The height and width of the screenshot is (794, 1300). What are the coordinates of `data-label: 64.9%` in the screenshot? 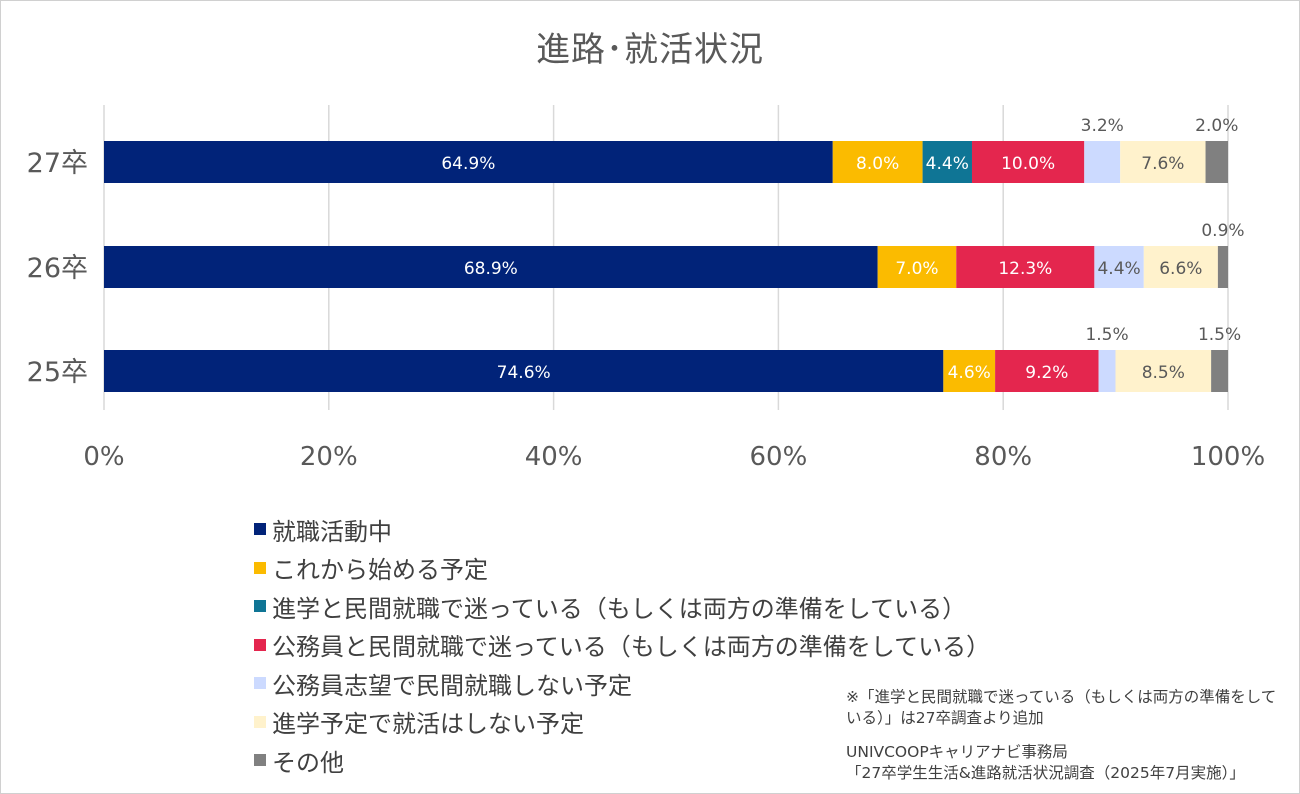 It's located at (468, 164).